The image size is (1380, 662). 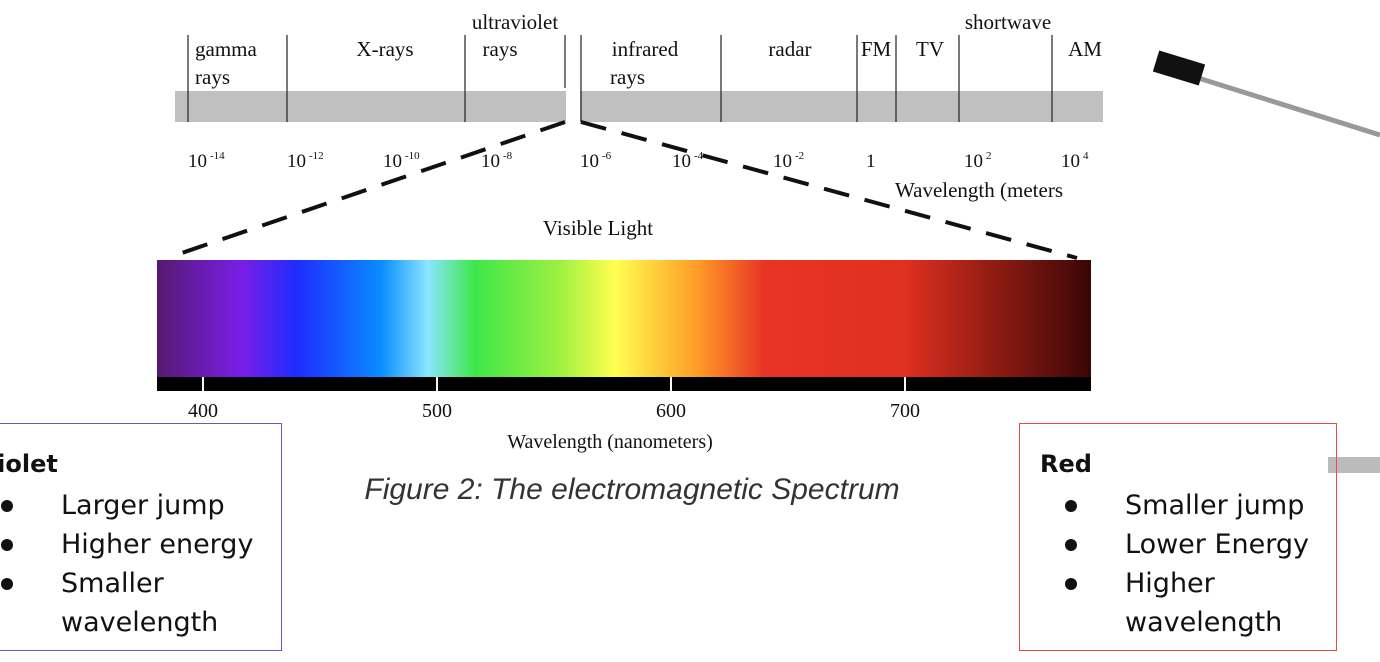 I want to click on gap, so click(x=573, y=108).